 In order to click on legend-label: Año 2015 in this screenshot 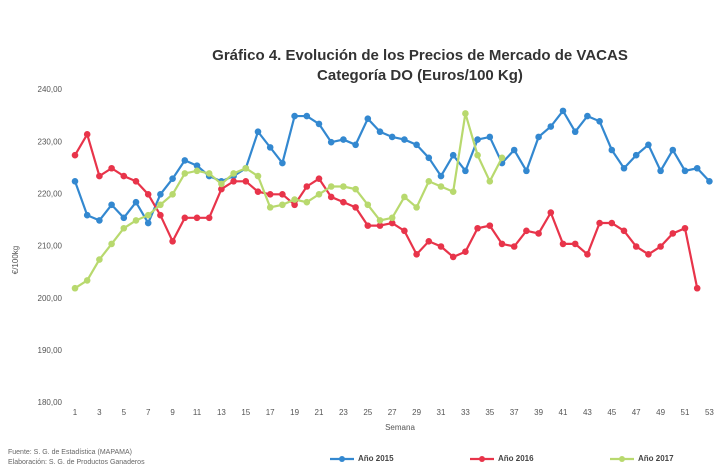, I will do `click(376, 458)`.